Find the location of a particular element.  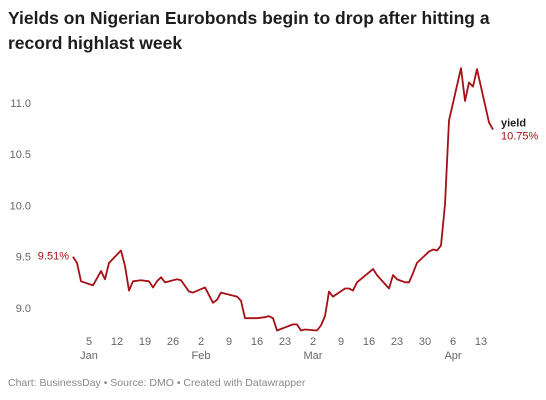

y-tick-label: 11.0 is located at coordinates (20, 104).